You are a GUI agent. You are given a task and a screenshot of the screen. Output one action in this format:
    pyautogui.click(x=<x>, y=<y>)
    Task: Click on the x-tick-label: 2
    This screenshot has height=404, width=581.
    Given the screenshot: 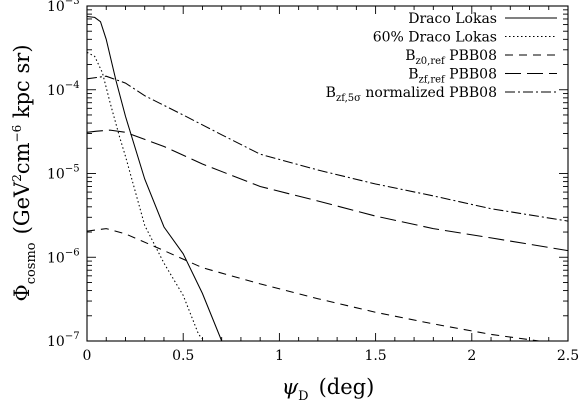 What is the action you would take?
    pyautogui.click(x=471, y=356)
    